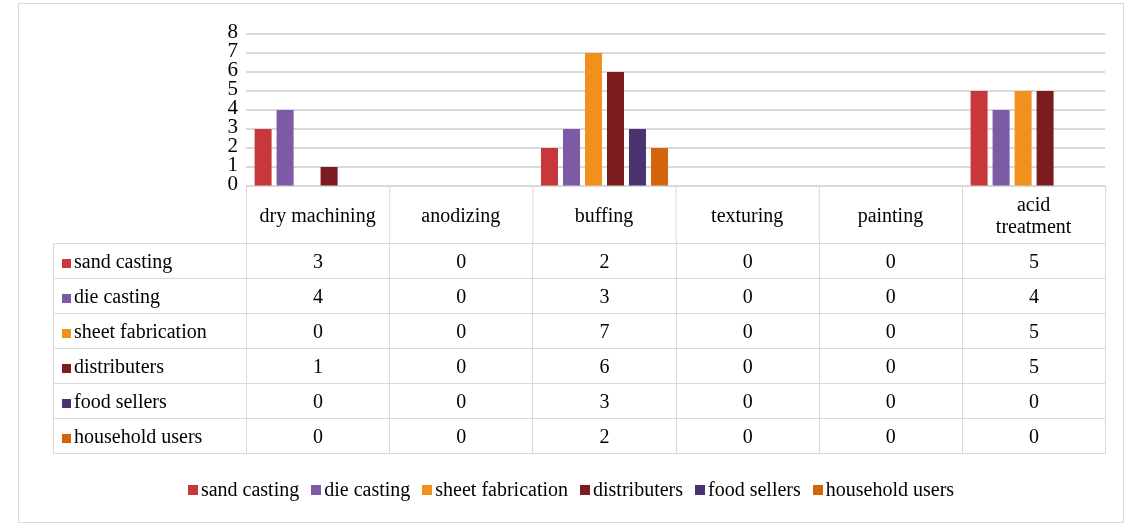 This screenshot has height=529, width=1126. What do you see at coordinates (150, 296) in the screenshot?
I see `legend-label: die casting` at bounding box center [150, 296].